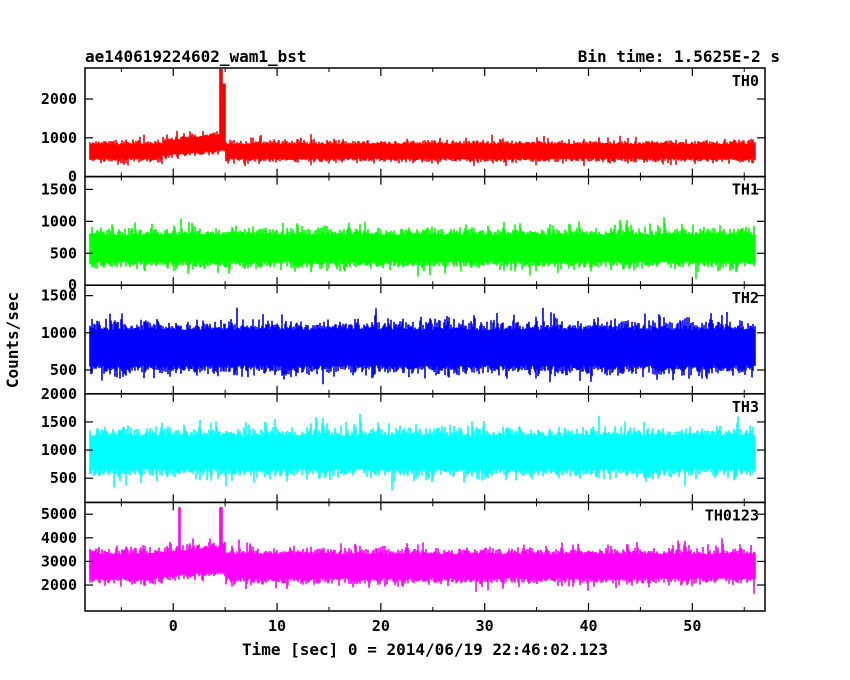  What do you see at coordinates (422, 248) in the screenshot?
I see `series-line-th1` at bounding box center [422, 248].